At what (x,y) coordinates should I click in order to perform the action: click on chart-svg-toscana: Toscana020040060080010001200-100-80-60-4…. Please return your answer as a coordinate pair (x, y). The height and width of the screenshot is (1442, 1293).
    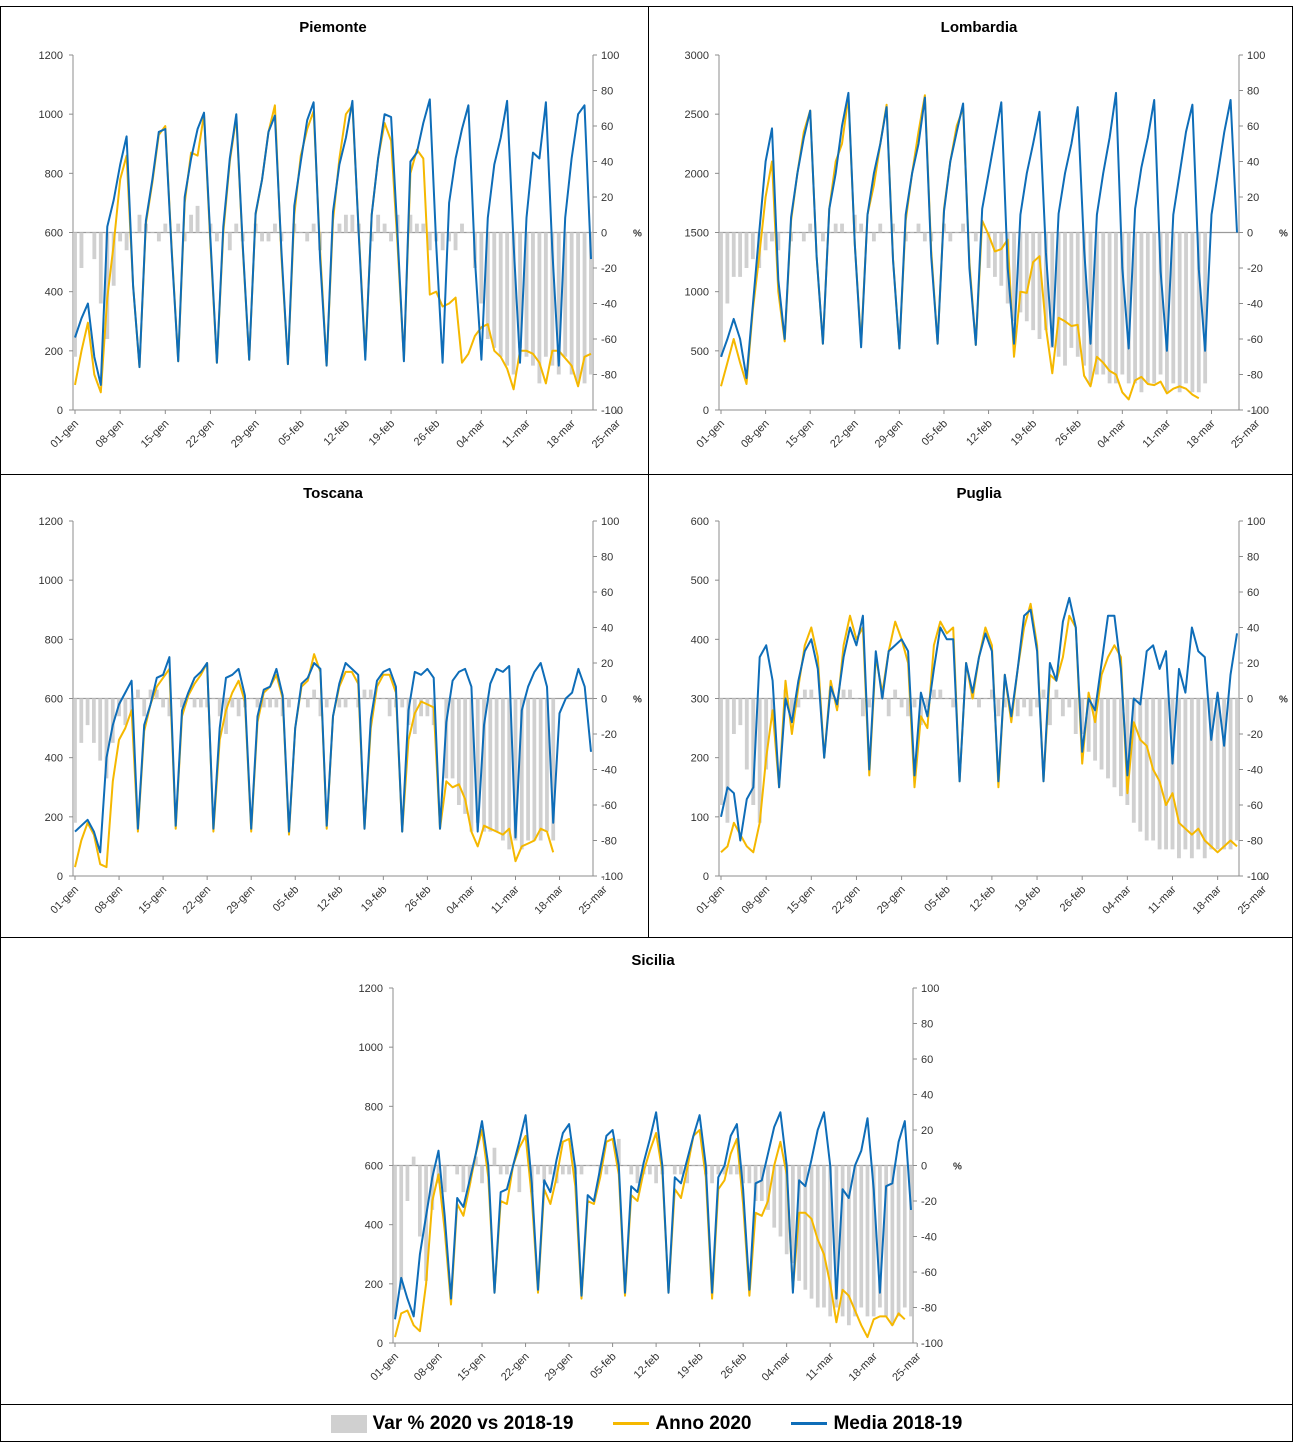
    Looking at the image, I should click on (340, 701).